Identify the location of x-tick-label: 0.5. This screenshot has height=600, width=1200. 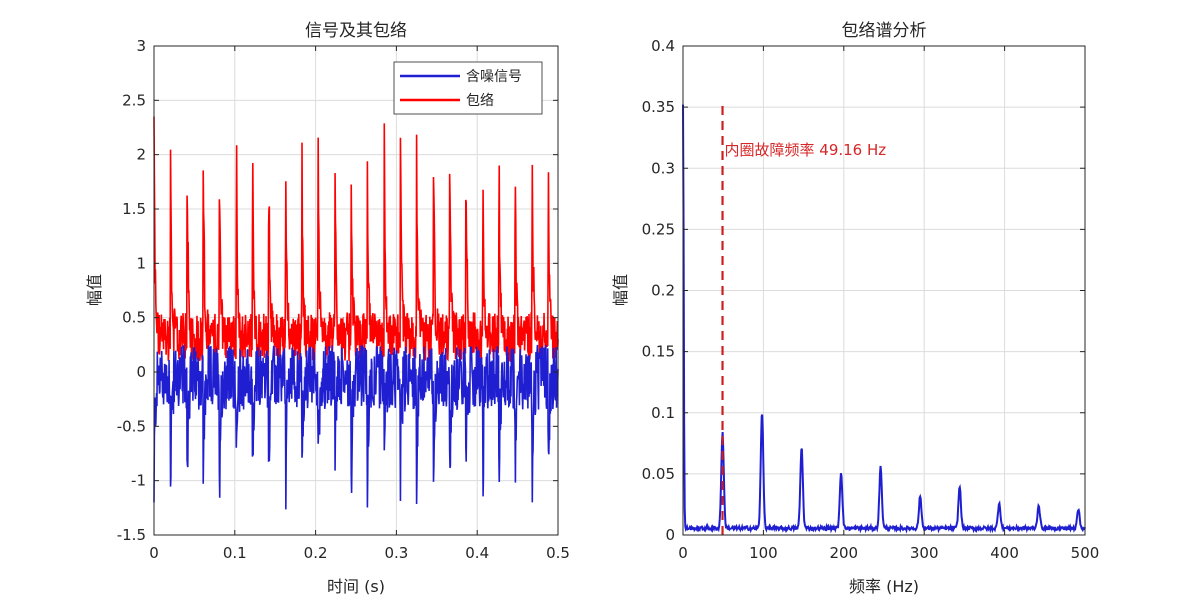
(558, 553).